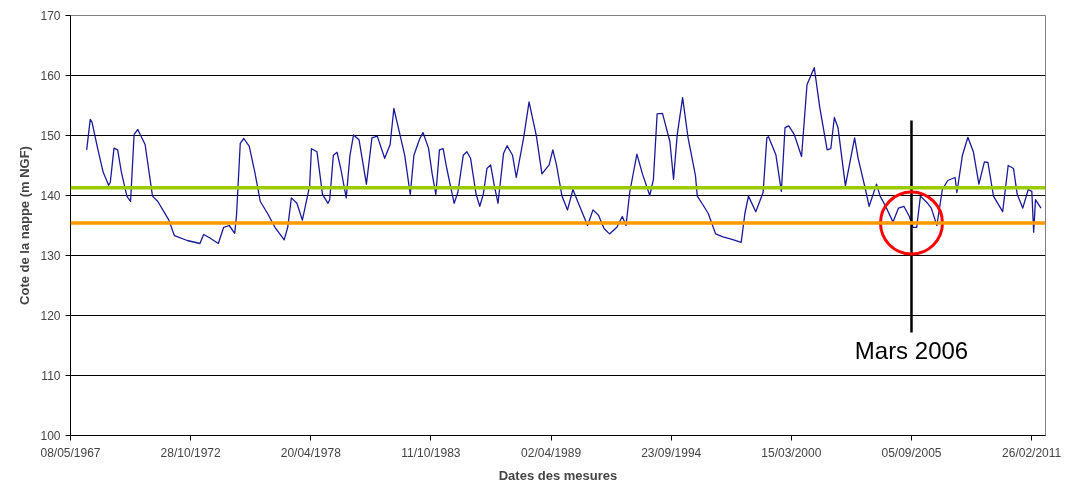 The height and width of the screenshot is (495, 1085). I want to click on y-tick-label: 140, so click(50, 196).